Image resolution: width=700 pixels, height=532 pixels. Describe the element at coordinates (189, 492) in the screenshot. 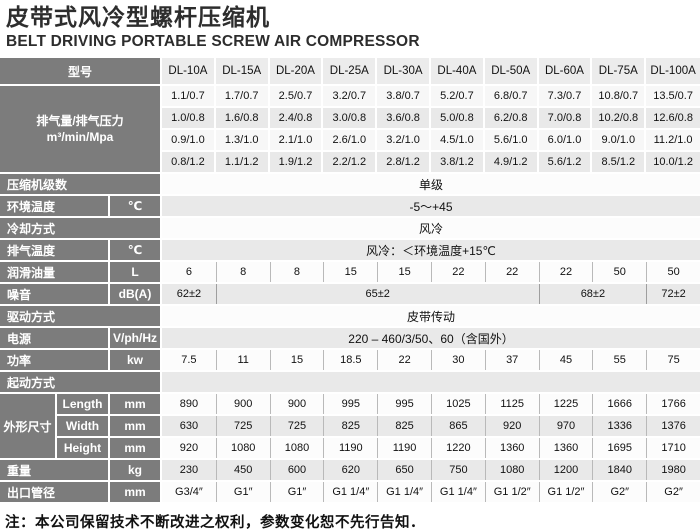

I see `spec-value-cell: G3/4″` at that location.